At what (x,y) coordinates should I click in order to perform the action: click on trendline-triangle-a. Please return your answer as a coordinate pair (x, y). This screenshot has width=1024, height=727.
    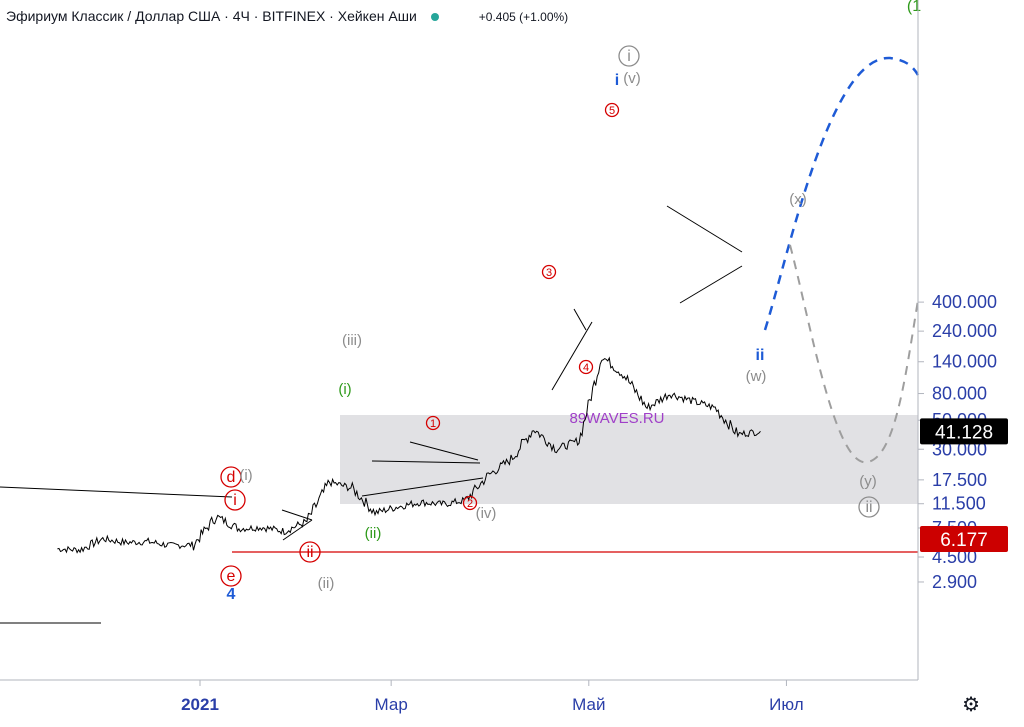
    Looking at the image, I should click on (426, 462).